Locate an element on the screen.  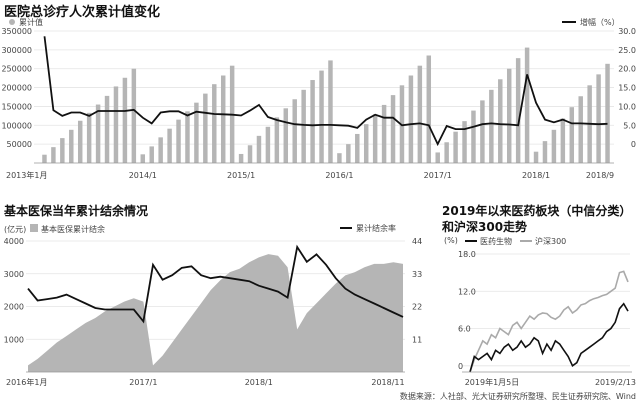
chart-2-y-tick-labels: 1000 2000 3000 4000 is located at coordinates (14, 290).